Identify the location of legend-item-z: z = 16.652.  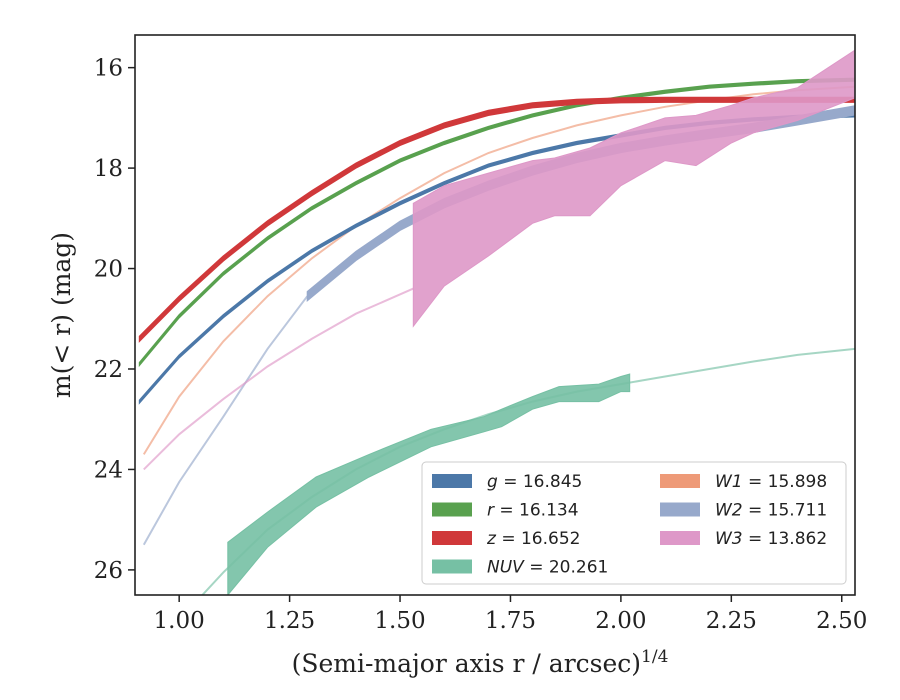
(506, 539).